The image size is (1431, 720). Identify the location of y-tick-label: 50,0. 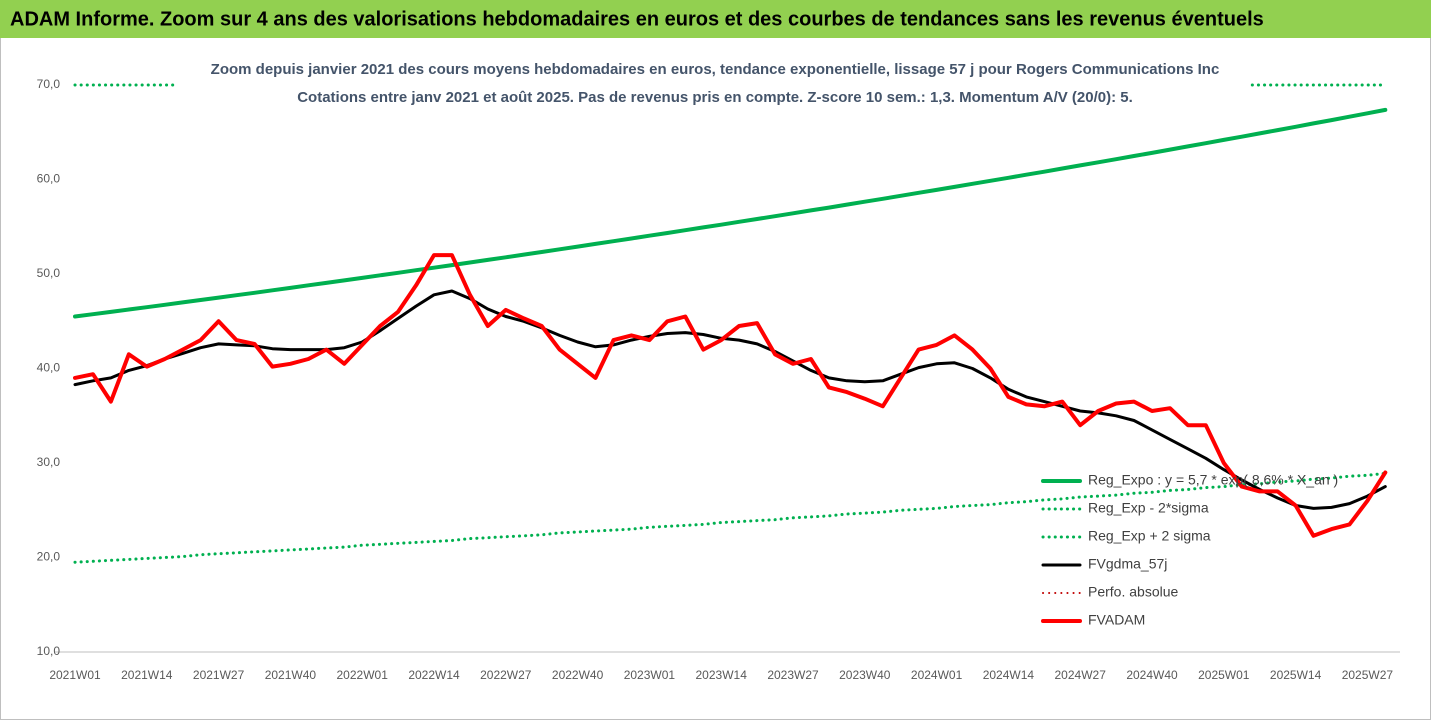
(49, 273).